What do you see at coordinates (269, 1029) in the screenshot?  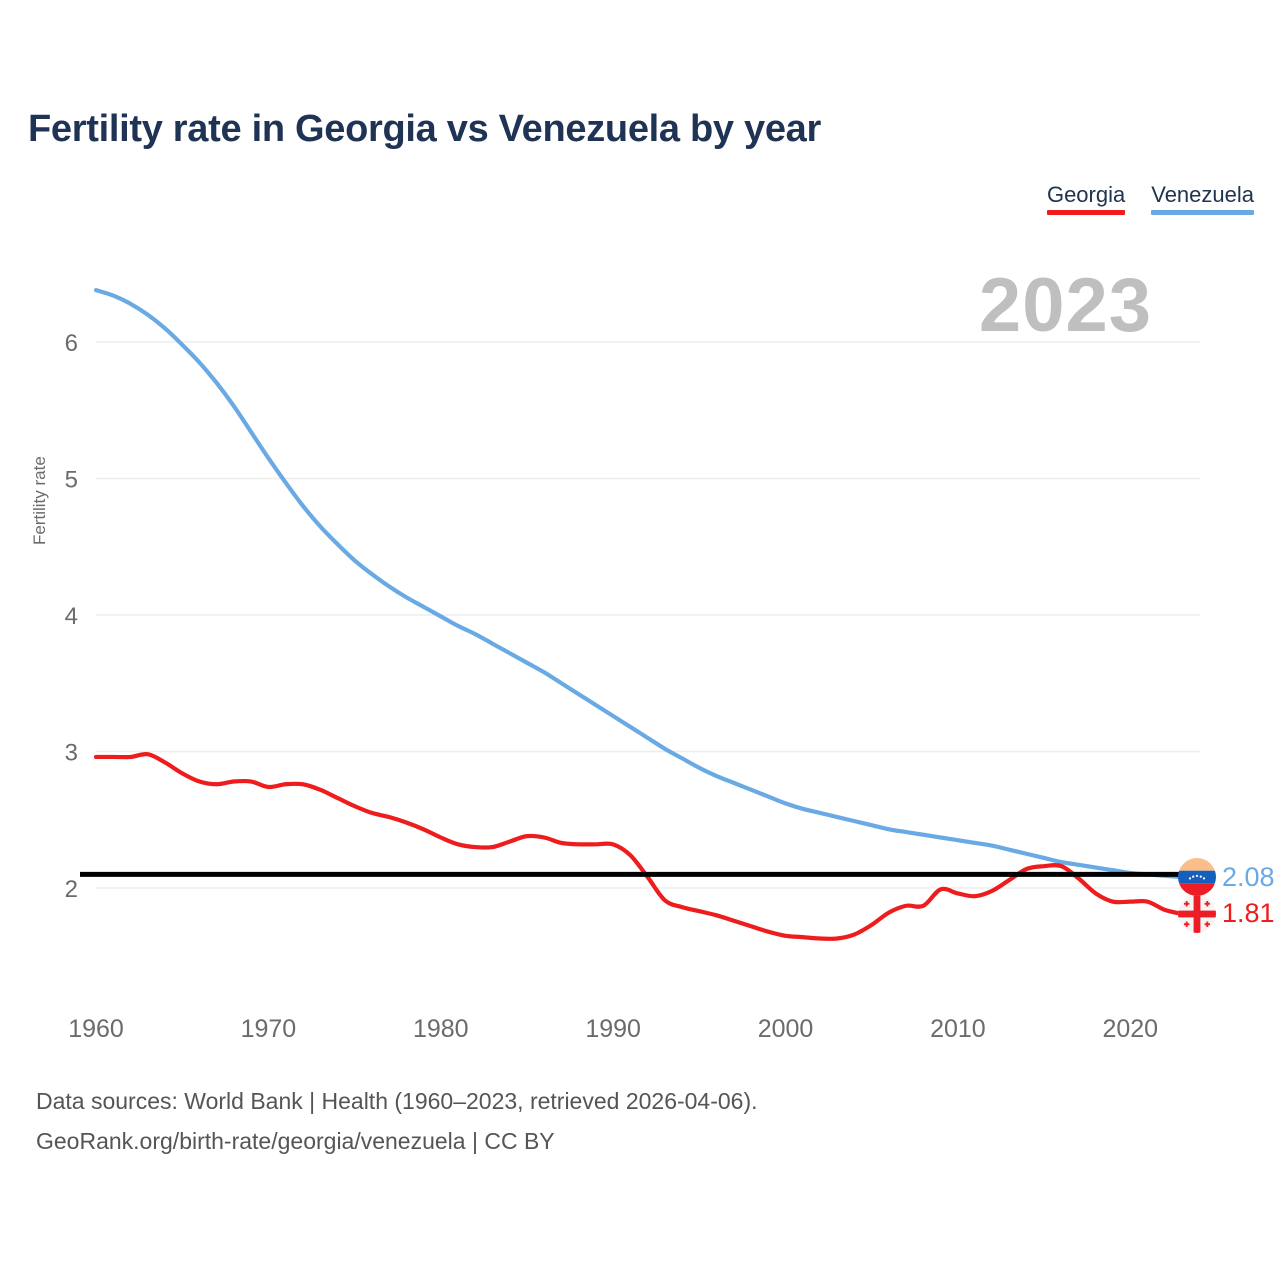 I see `x-axis-tick: 1970` at bounding box center [269, 1029].